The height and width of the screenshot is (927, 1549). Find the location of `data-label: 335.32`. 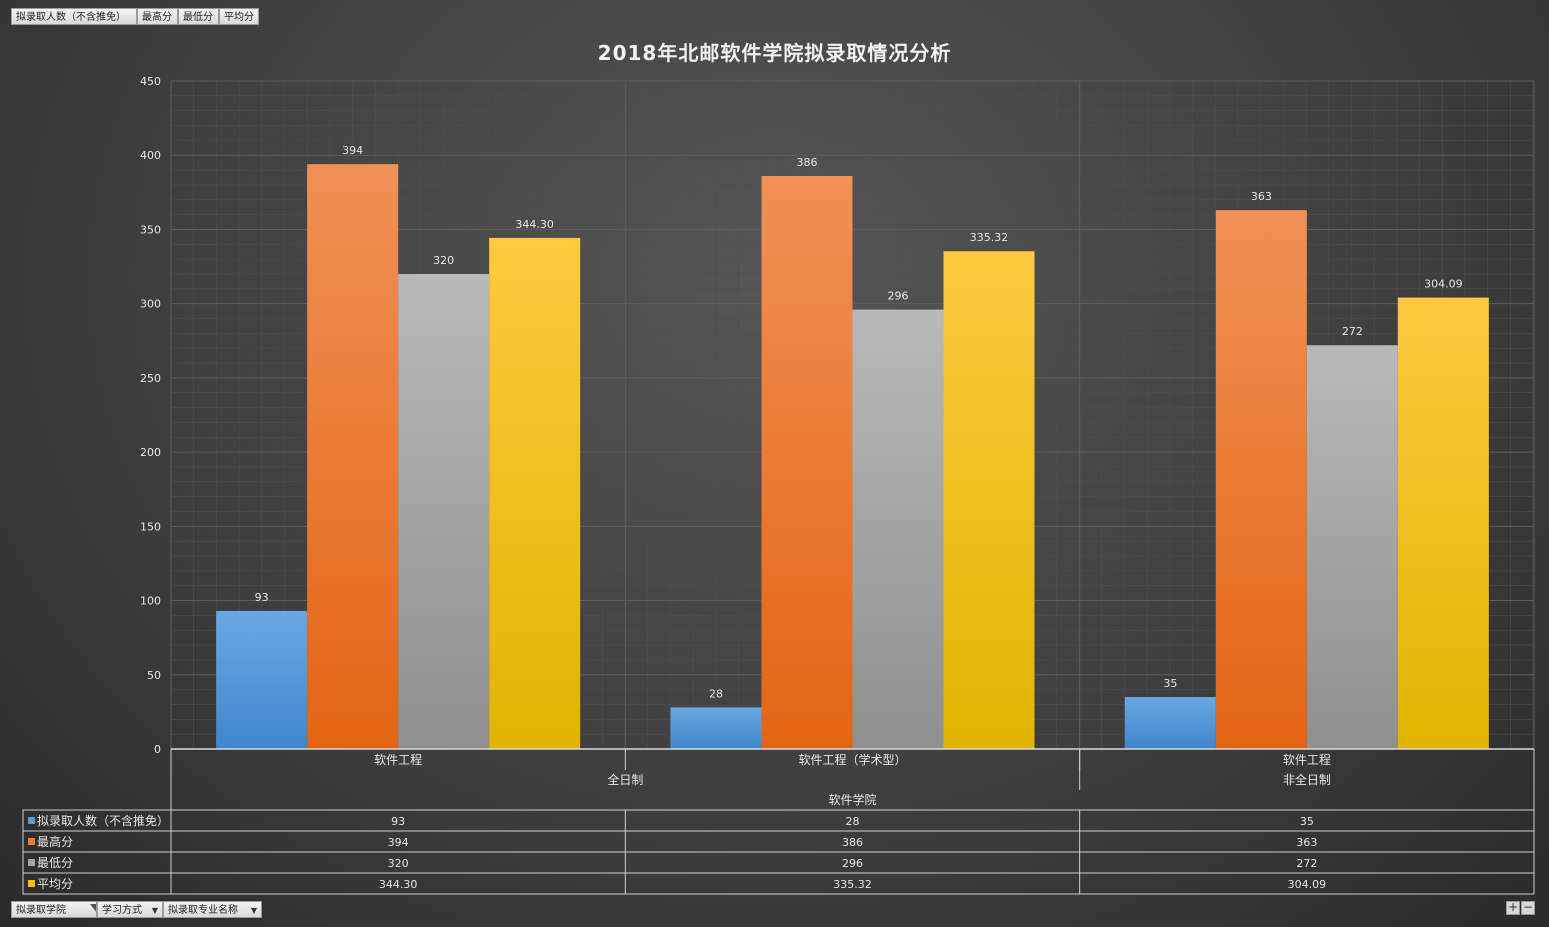

data-label: 335.32 is located at coordinates (989, 237).